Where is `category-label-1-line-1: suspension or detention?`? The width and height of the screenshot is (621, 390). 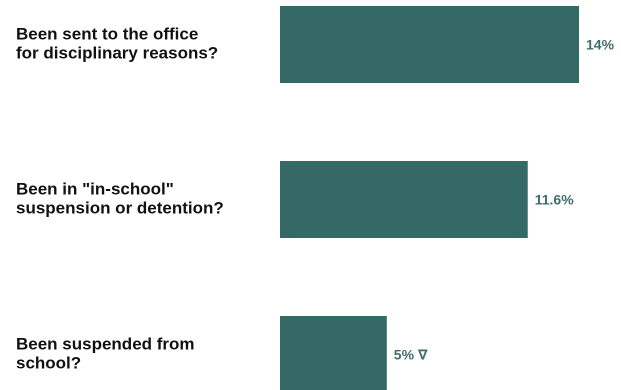
category-label-1-line-1: suspension or detention? is located at coordinates (120, 208).